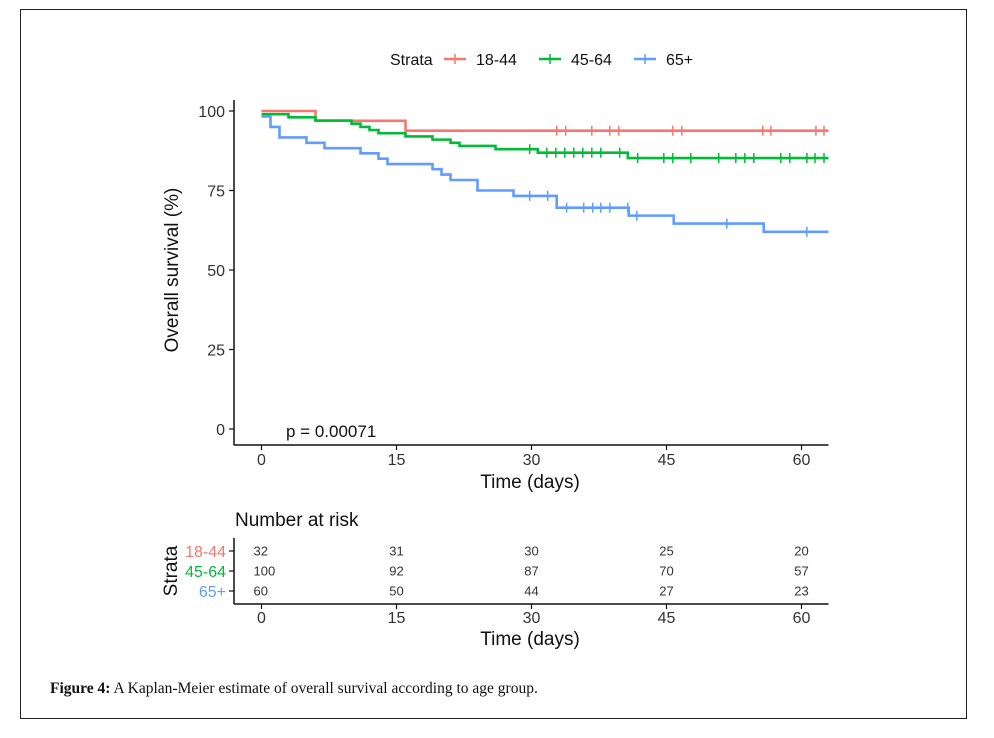  Describe the element at coordinates (532, 618) in the screenshot. I see `risk-x-tick-label: 30` at that location.